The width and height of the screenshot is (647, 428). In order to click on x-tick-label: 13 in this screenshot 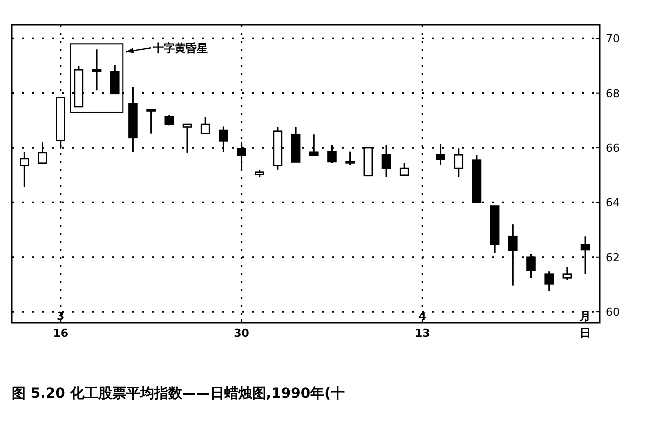, I will do `click(422, 333)`.